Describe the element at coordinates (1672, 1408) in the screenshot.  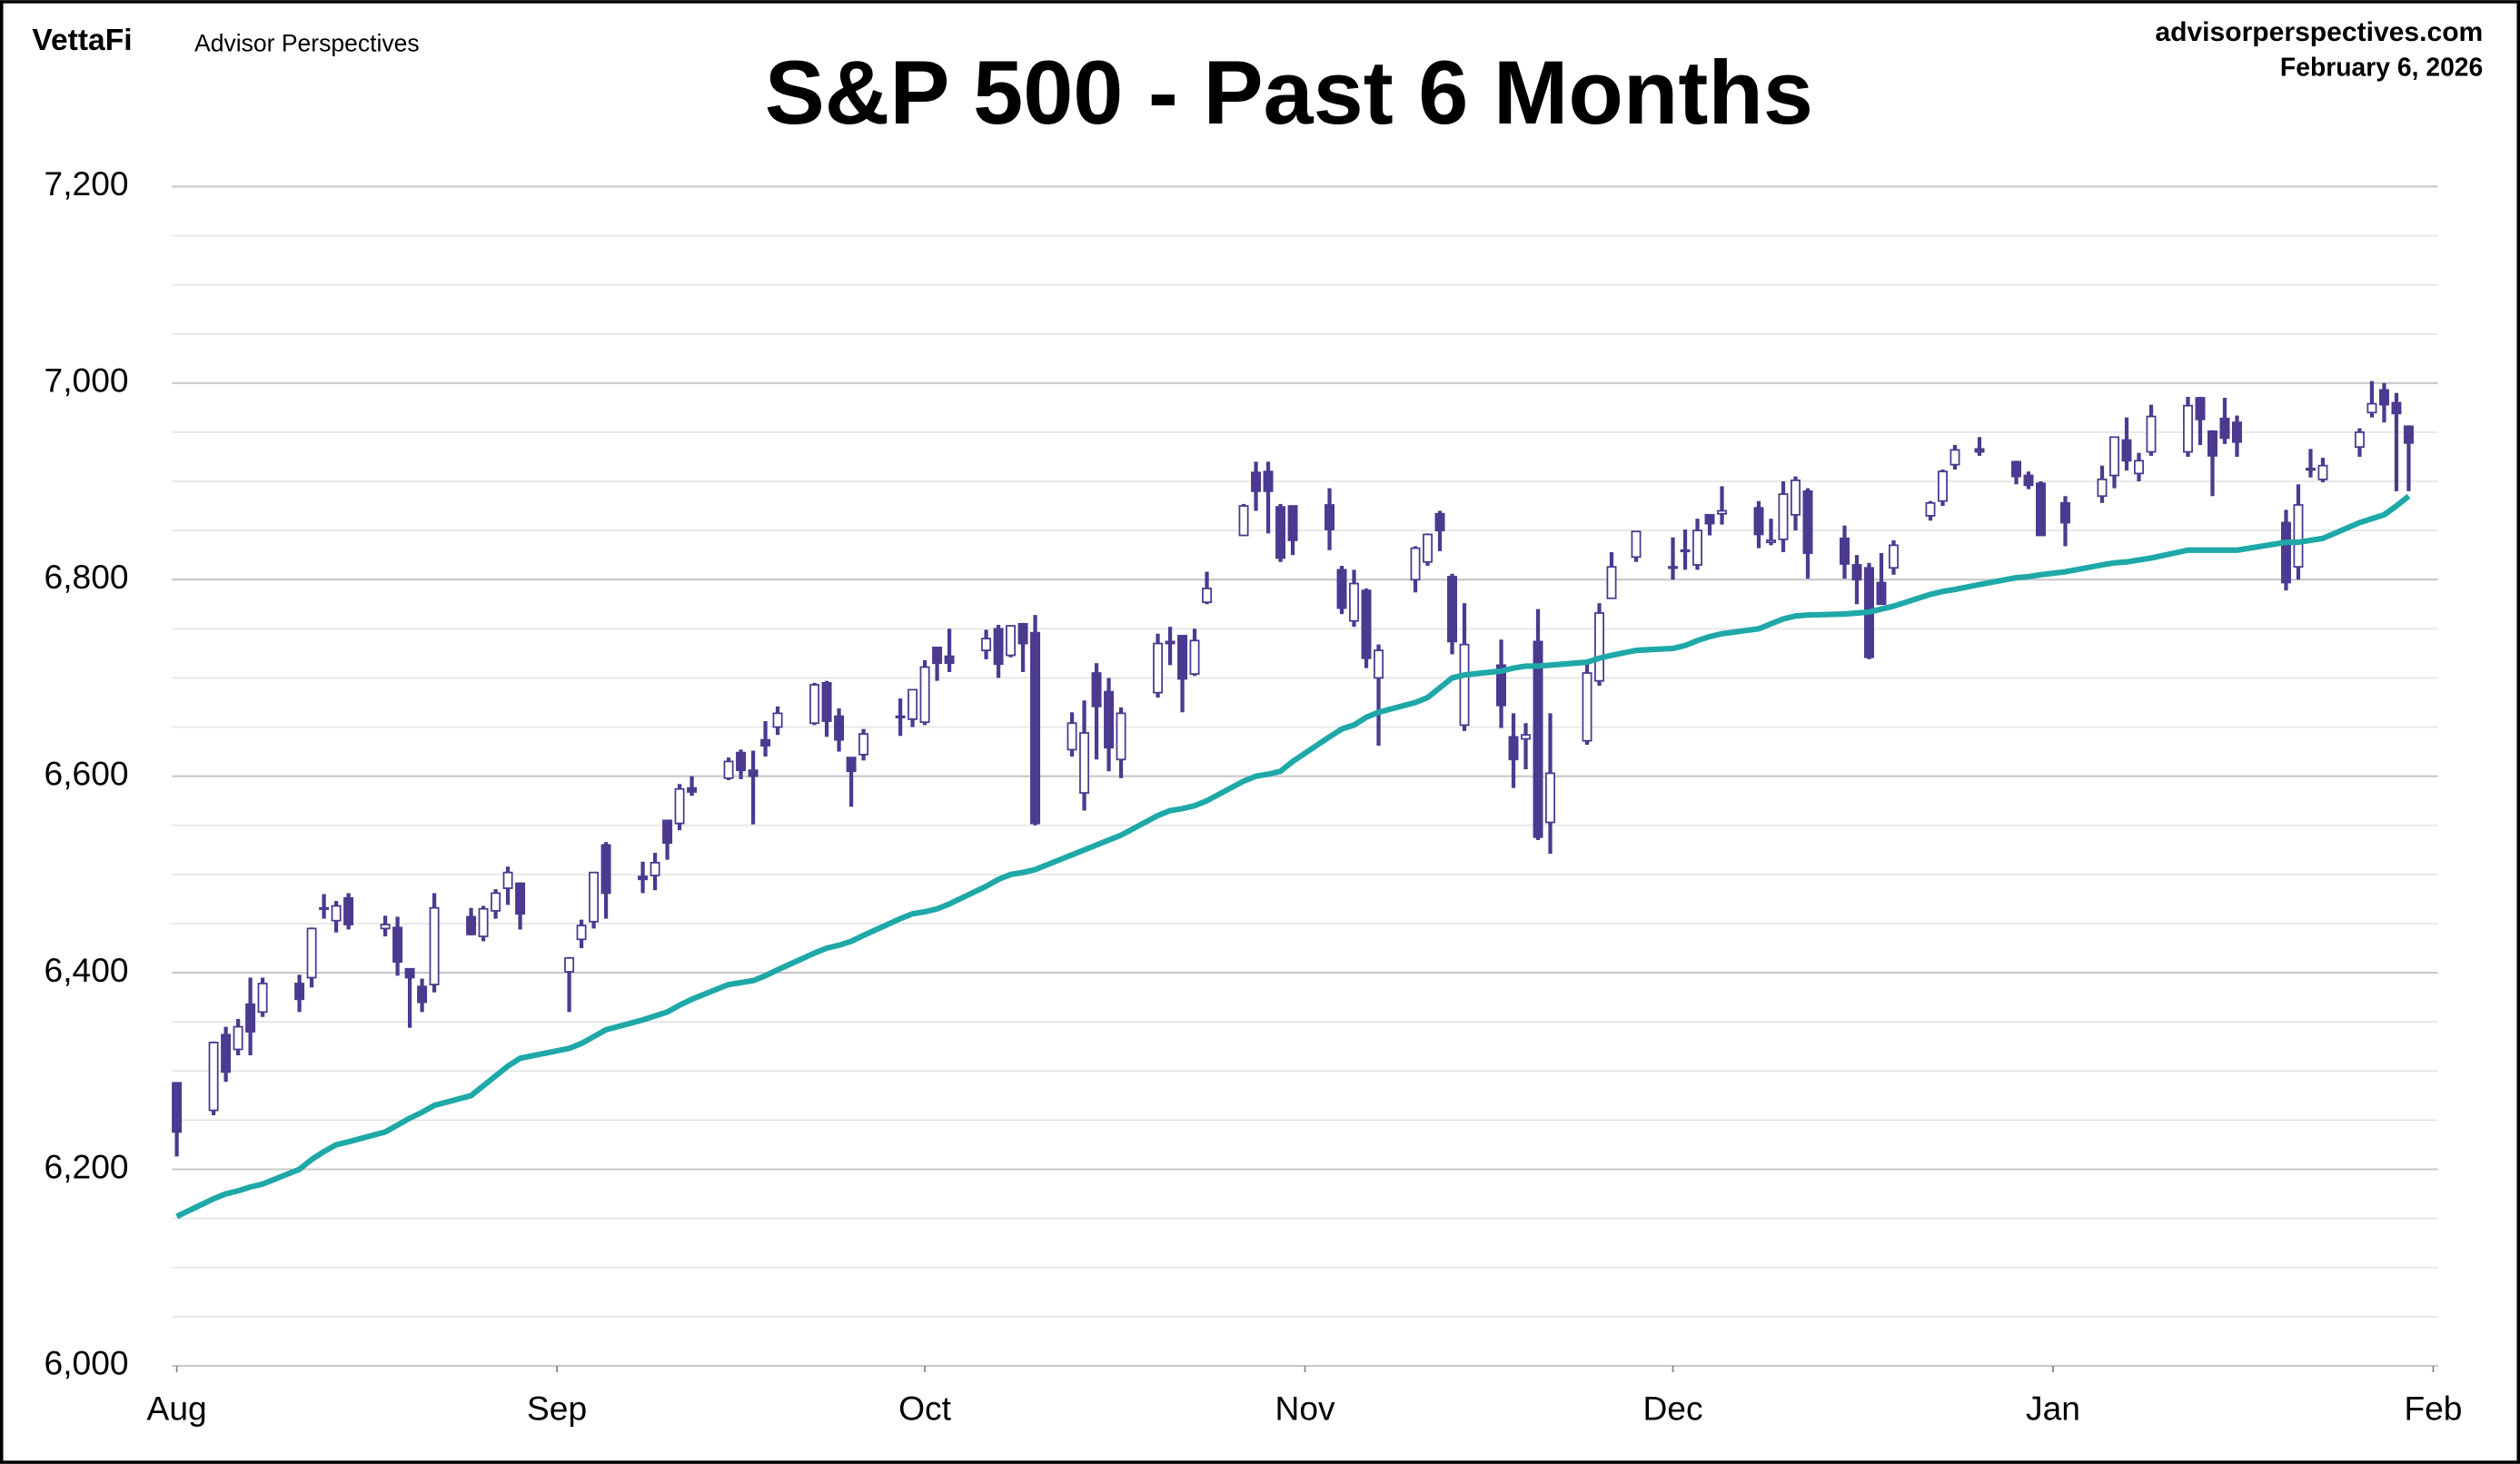
I see `x-tick-label: Dec` at that location.